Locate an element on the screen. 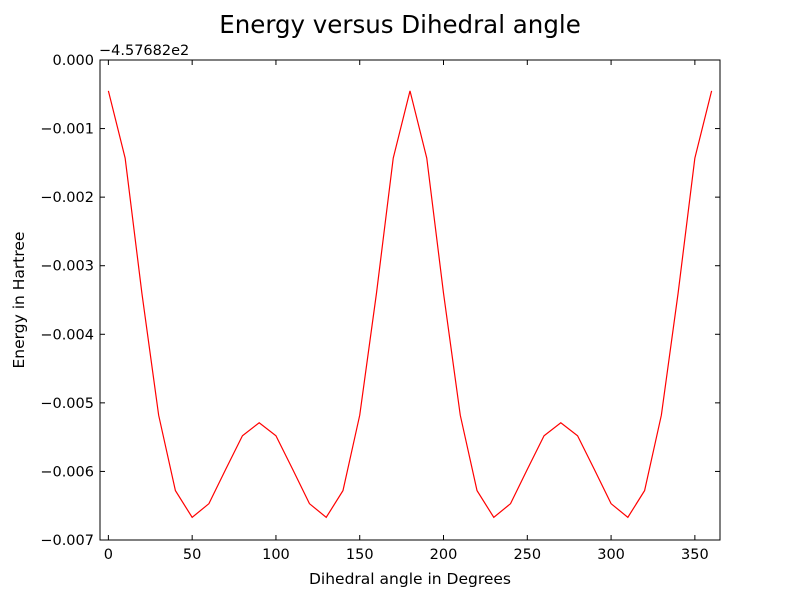  y-tick-label: −0.003 is located at coordinates (67, 267).